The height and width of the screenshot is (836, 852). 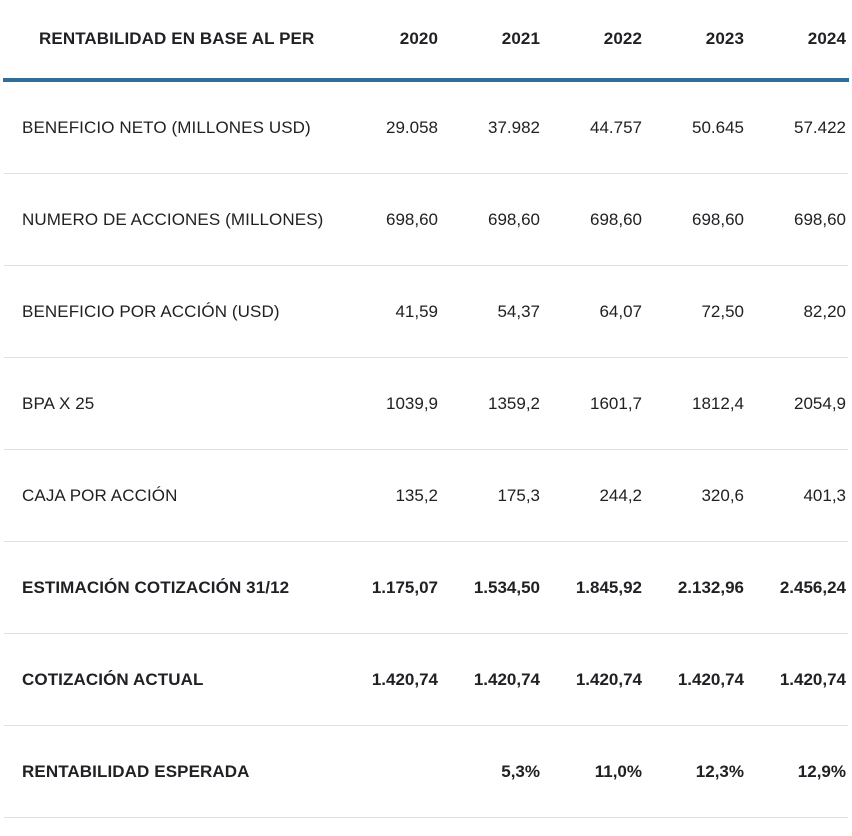 What do you see at coordinates (416, 495) in the screenshot?
I see `cell-value: 135,2` at bounding box center [416, 495].